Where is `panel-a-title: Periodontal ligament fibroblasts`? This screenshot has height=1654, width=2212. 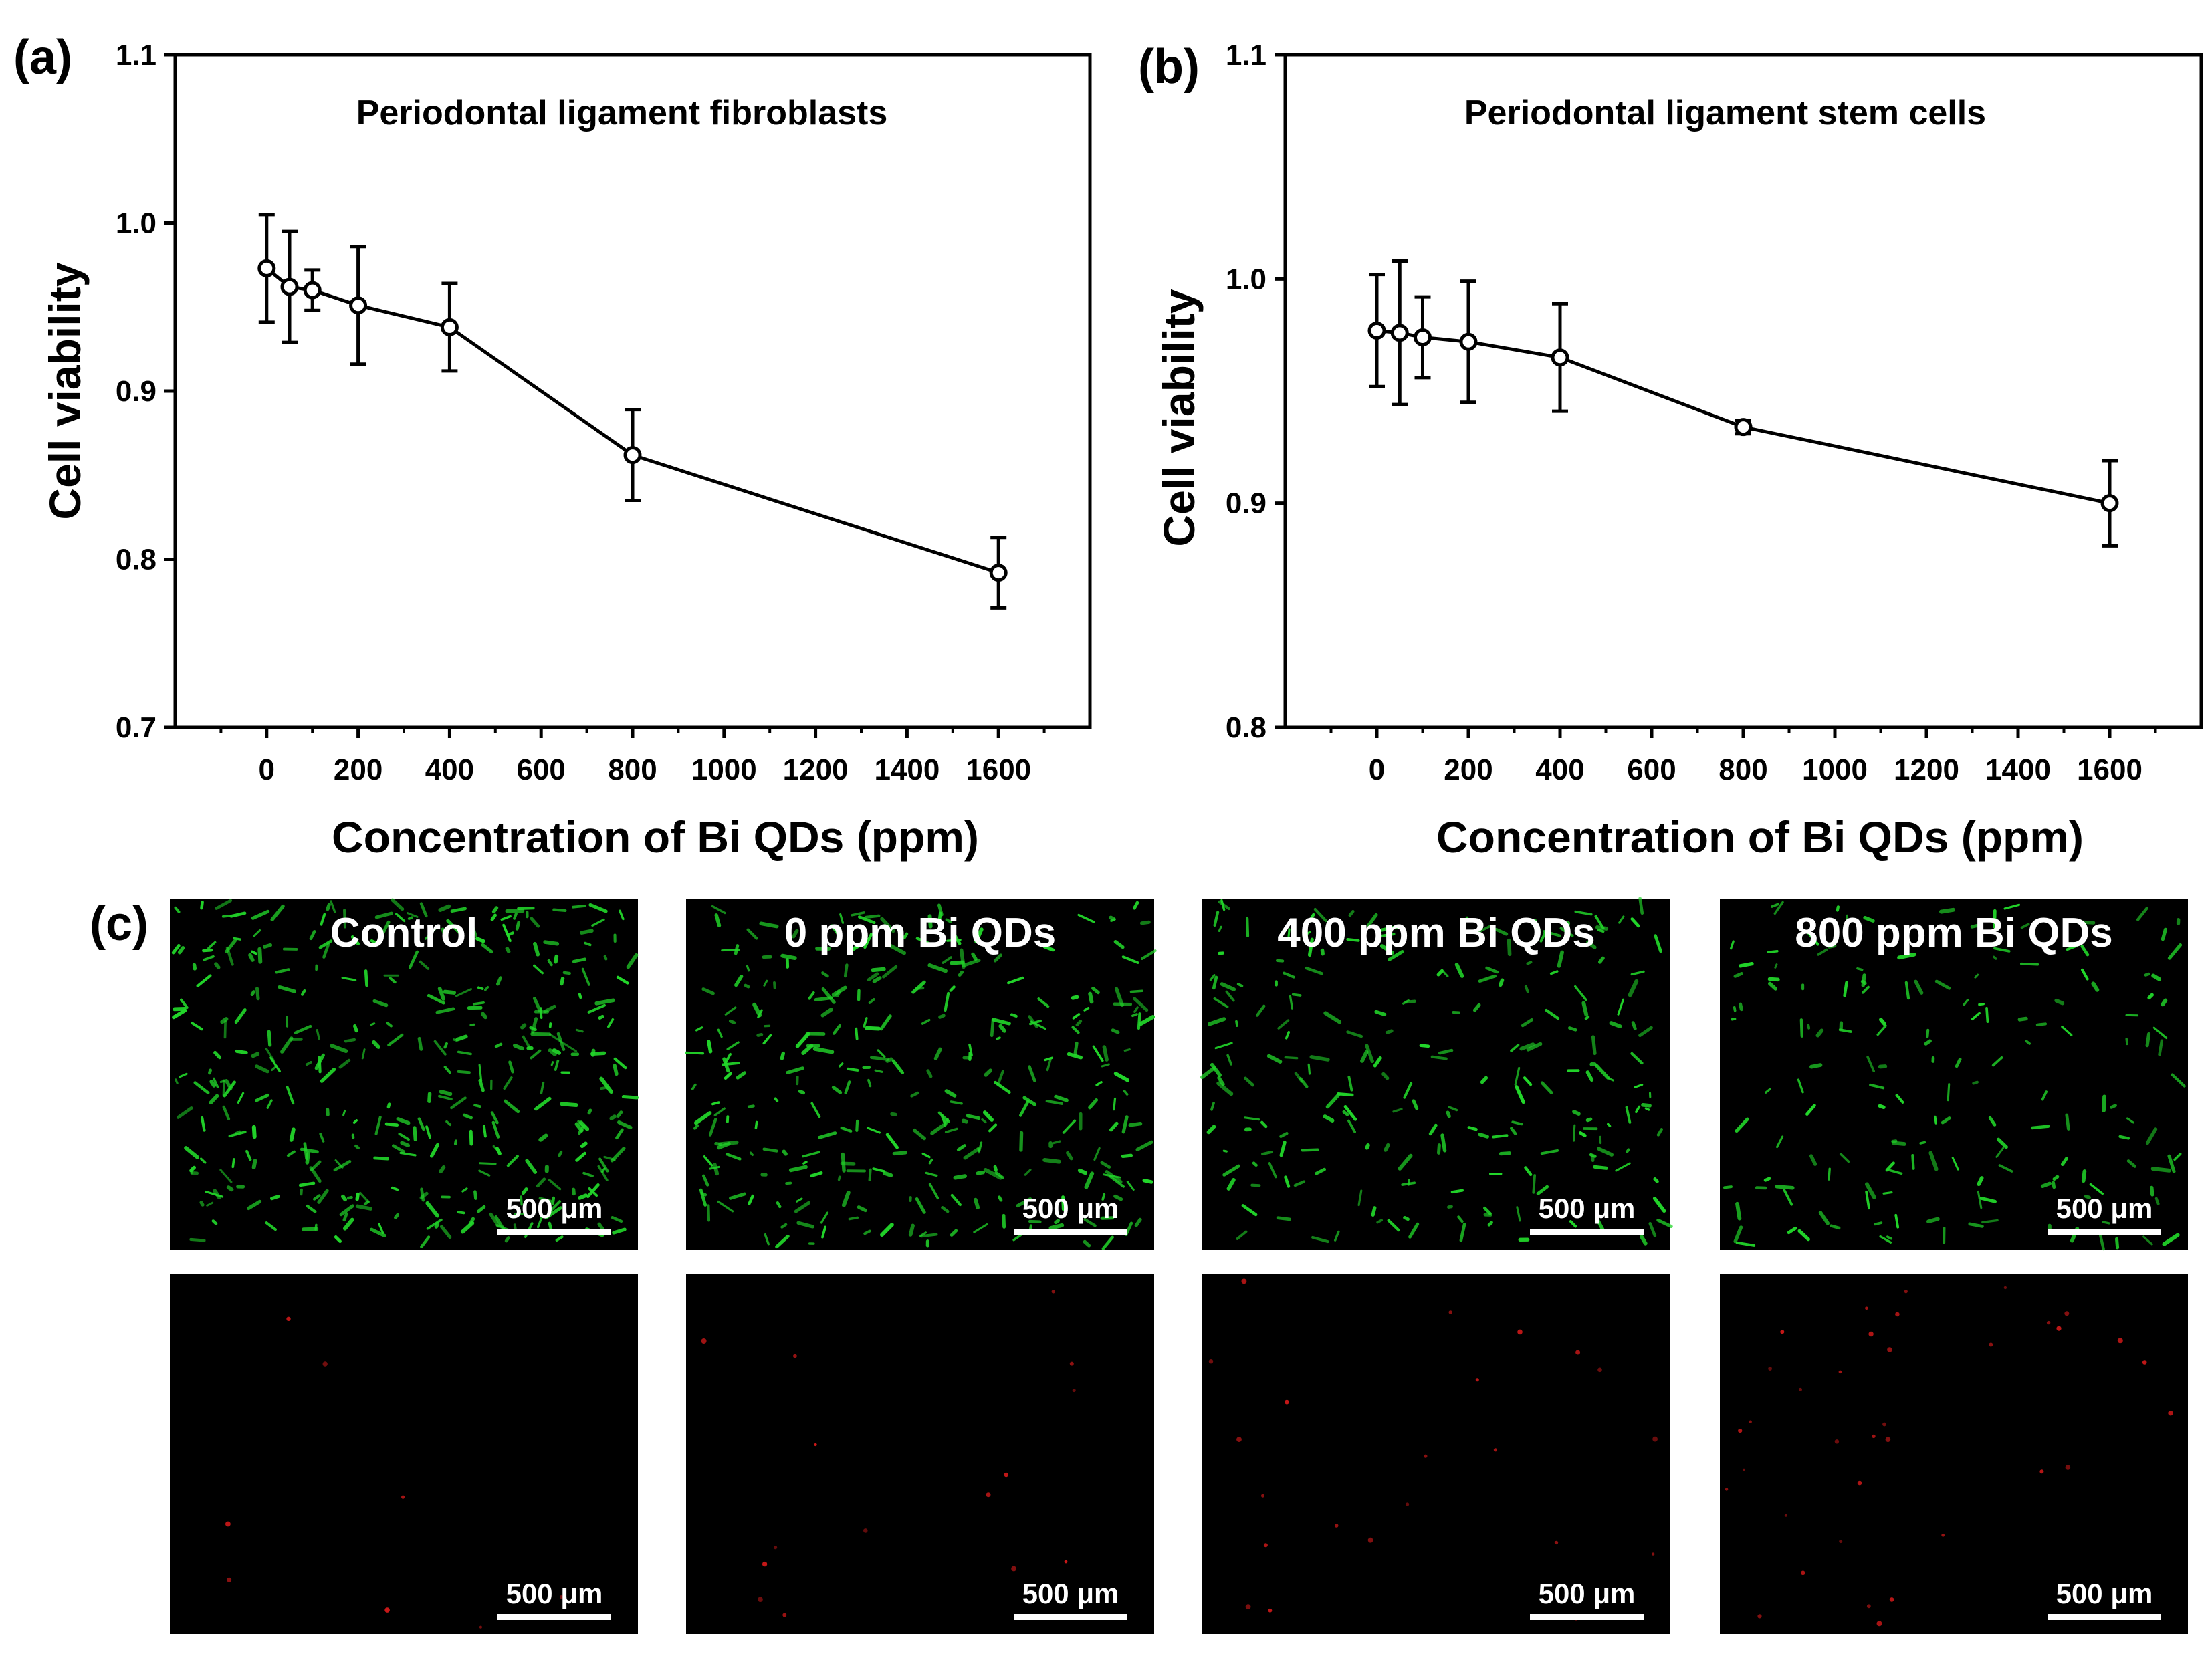 panel-a-title: Periodontal ligament fibroblasts is located at coordinates (622, 113).